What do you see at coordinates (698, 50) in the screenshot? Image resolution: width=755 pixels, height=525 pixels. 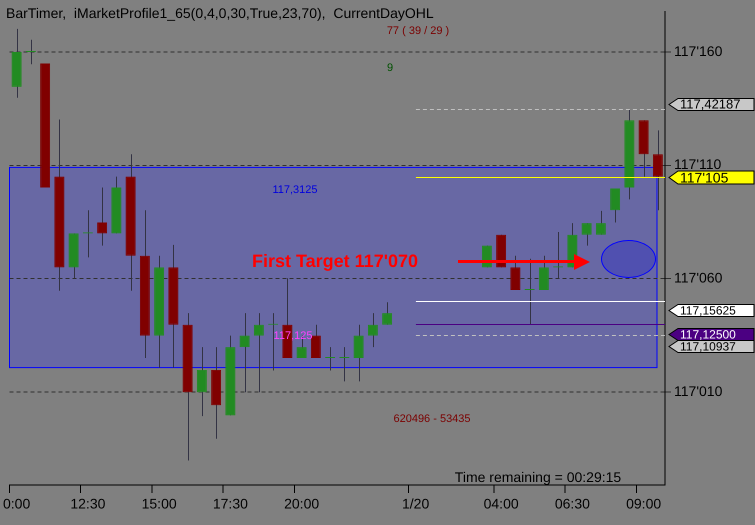 I see `y-tick-label: 117'160` at bounding box center [698, 50].